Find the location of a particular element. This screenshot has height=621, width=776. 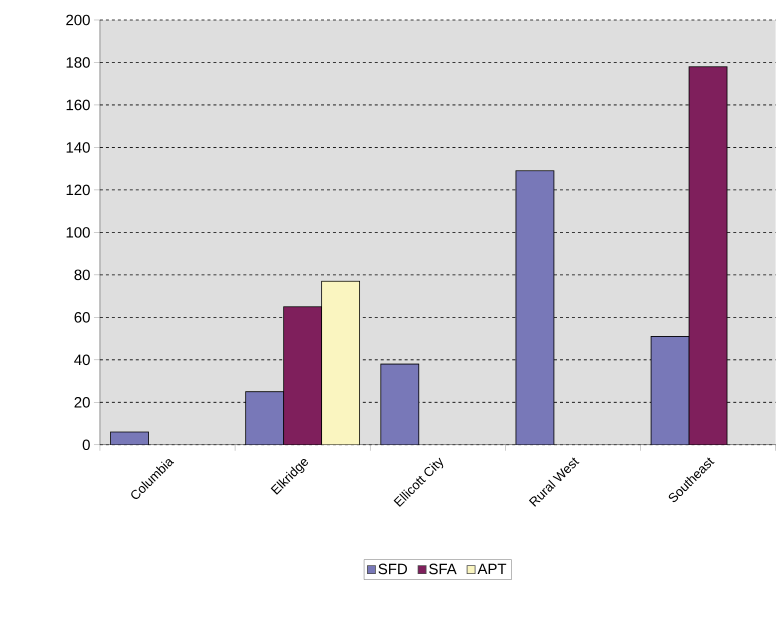

y-tick-label: 20 is located at coordinates (82, 402).